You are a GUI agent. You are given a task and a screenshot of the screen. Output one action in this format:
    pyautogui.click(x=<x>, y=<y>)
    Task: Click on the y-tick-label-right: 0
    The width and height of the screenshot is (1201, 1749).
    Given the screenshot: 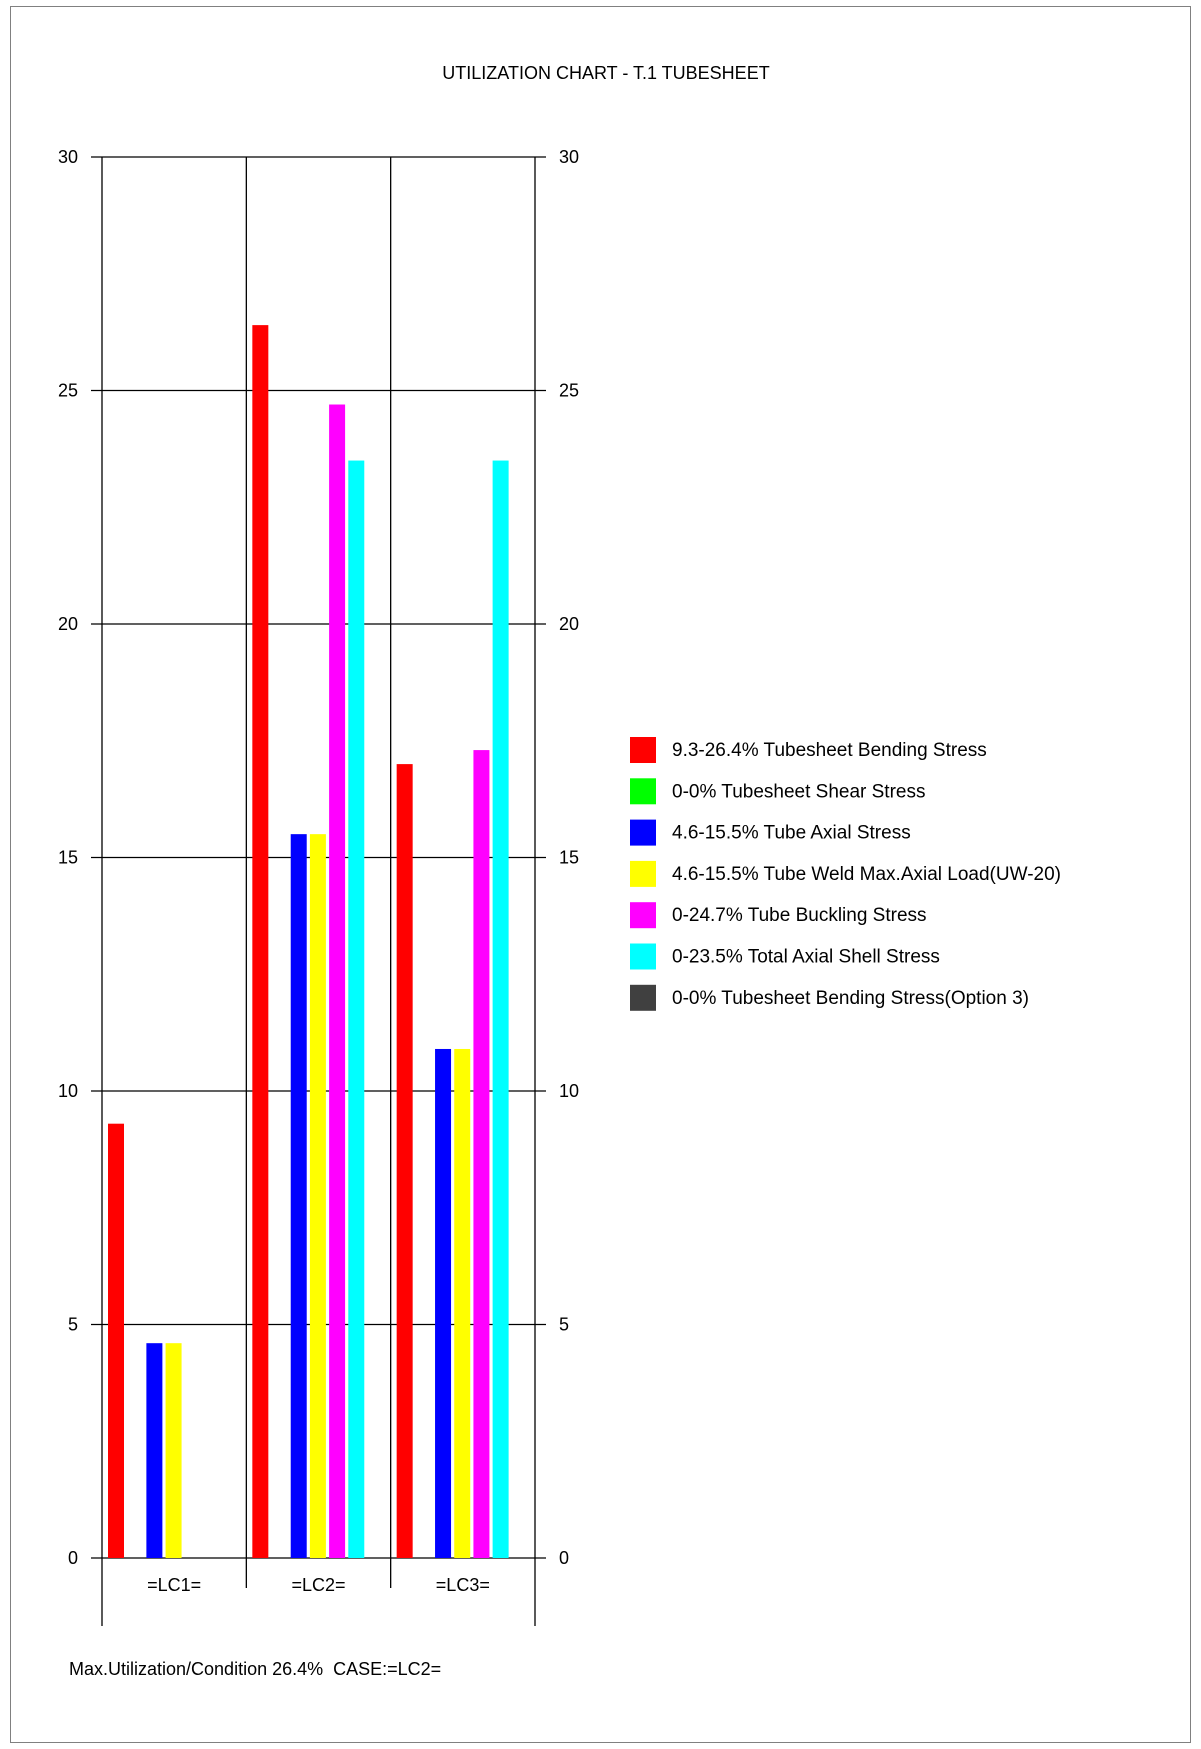 What is the action you would take?
    pyautogui.click(x=564, y=1558)
    